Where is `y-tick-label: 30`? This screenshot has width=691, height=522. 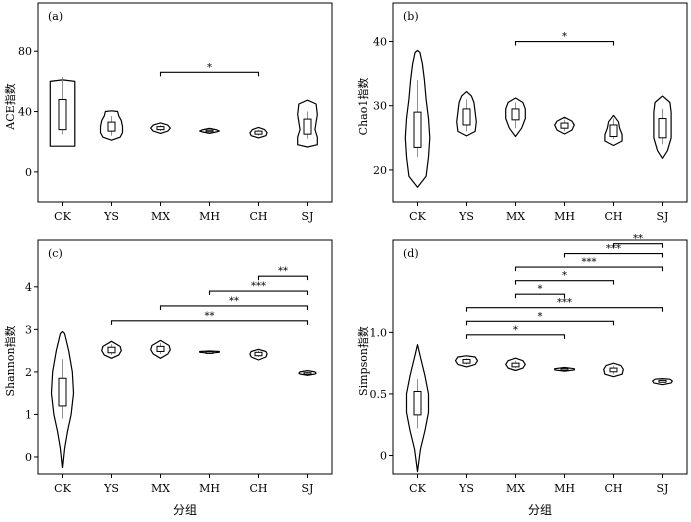
y-tick-label: 30 is located at coordinates (380, 106).